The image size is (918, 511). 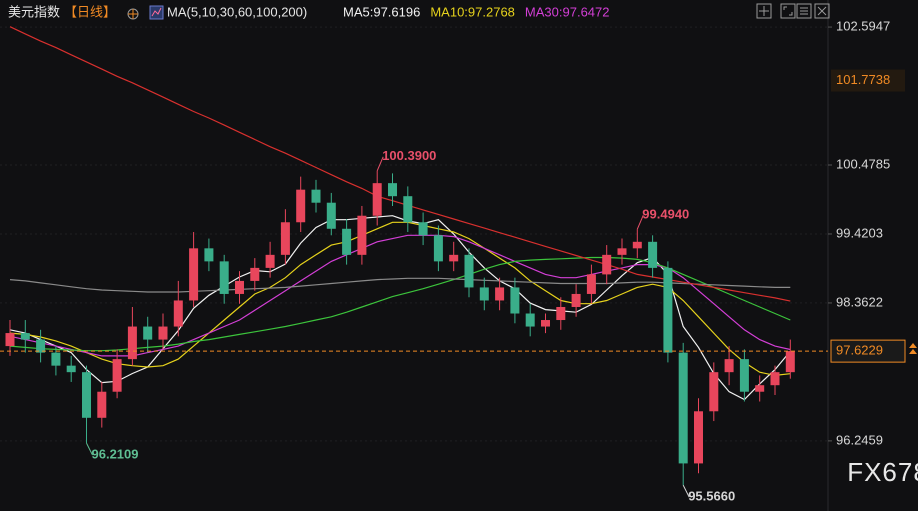 I want to click on indicator-label: MA(5,10,30,60,100,200), so click(x=237, y=11).